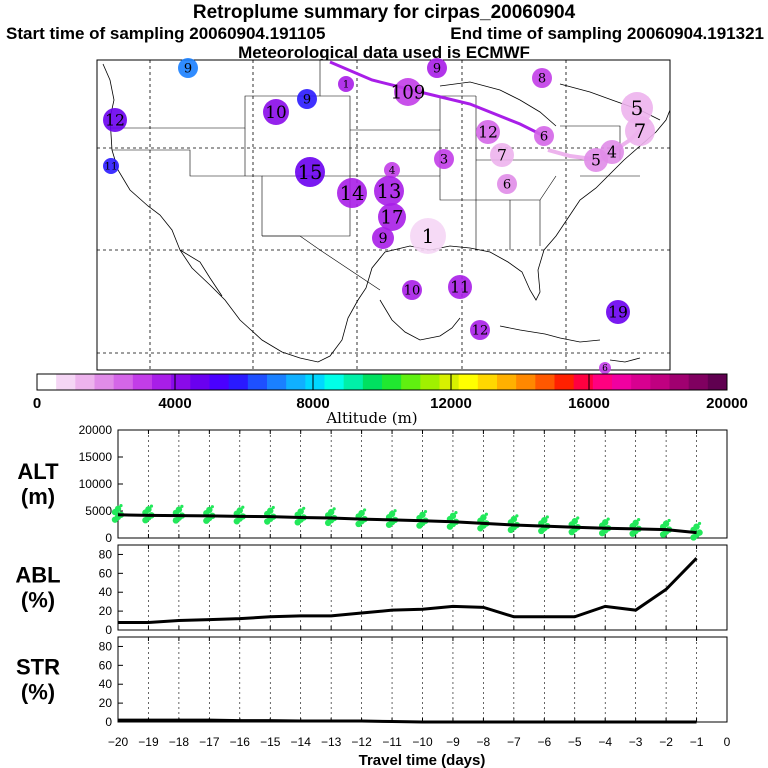 This screenshot has height=768, width=768. I want to click on x-axis-title: Travel time (days), so click(422, 760).